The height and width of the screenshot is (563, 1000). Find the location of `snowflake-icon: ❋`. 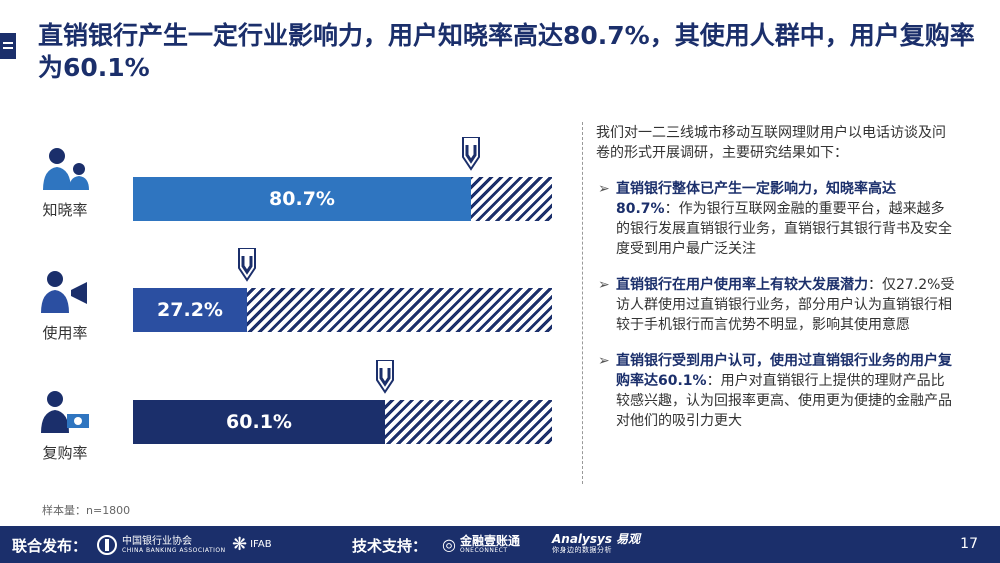

snowflake-icon: ❋ is located at coordinates (240, 544).